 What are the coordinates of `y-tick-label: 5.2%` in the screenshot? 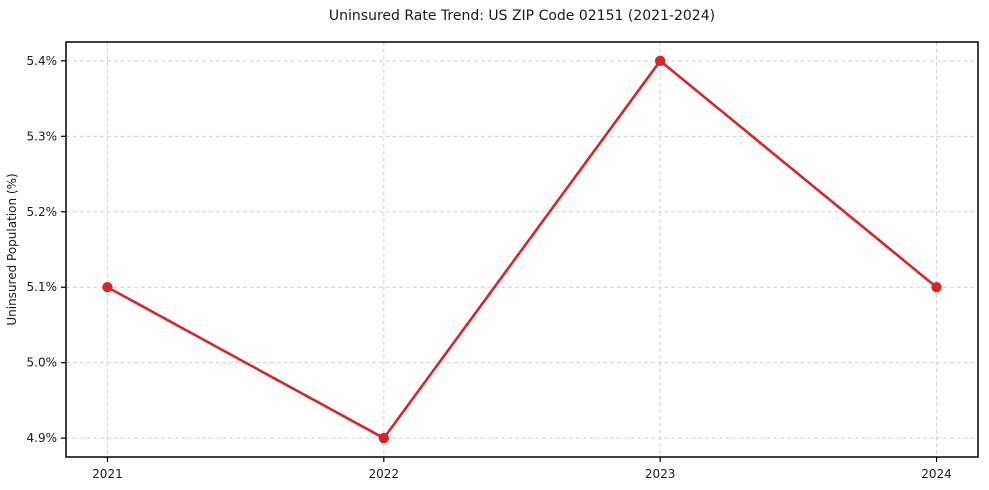 It's located at (42, 212).